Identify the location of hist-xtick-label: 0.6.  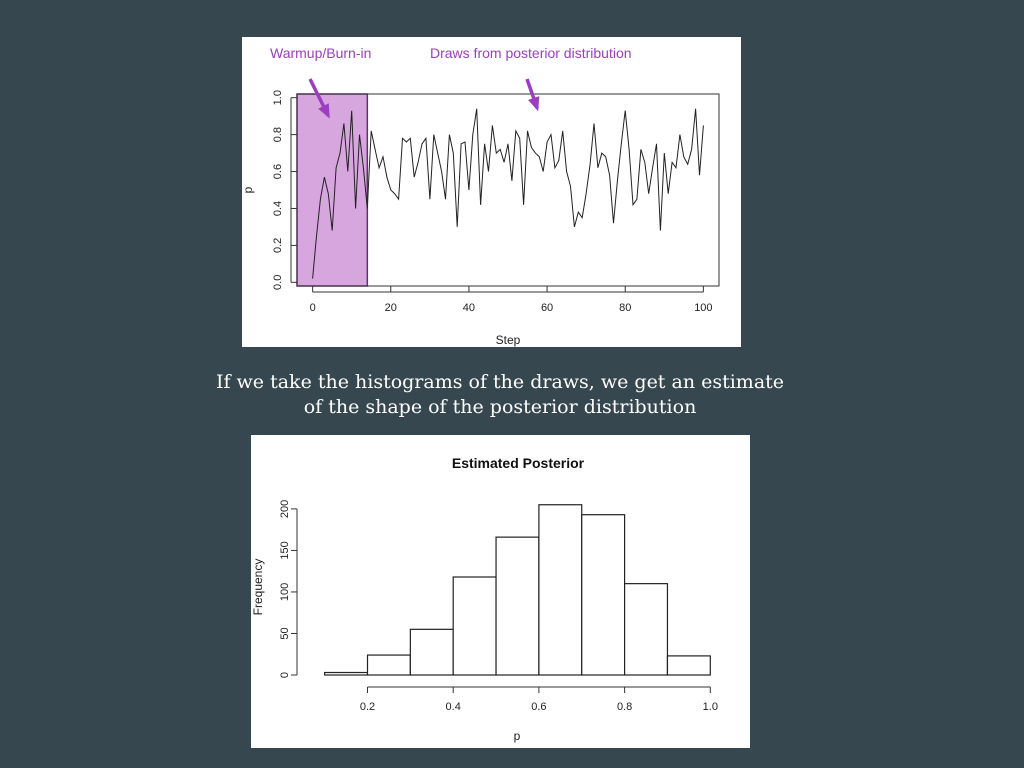
(538, 707).